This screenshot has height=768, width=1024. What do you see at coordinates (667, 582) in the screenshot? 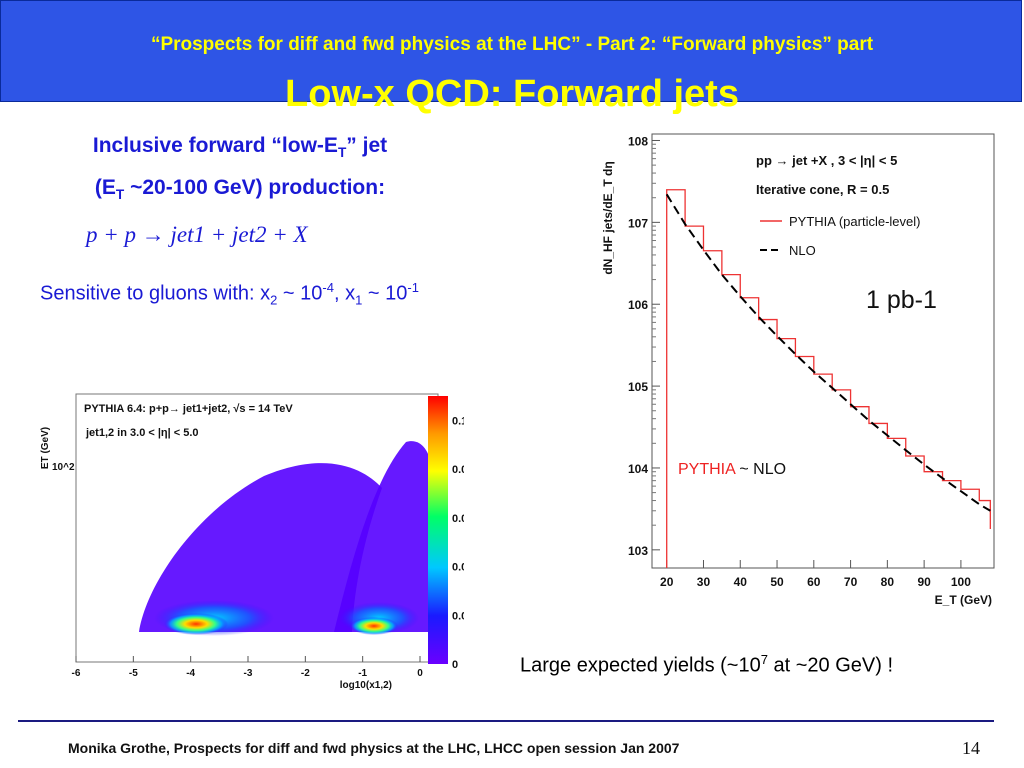
I see `x-tick-label: 20` at bounding box center [667, 582].